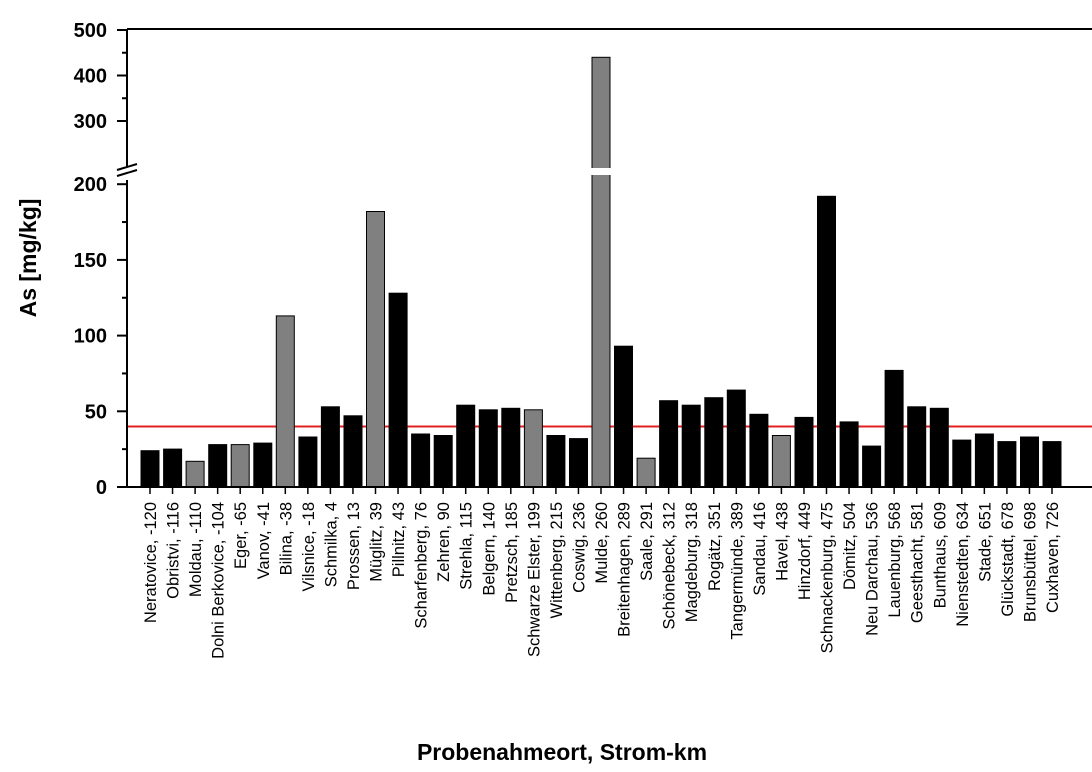 Image resolution: width=1092 pixels, height=772 pixels. Describe the element at coordinates (512, 552) in the screenshot. I see `category-label: Pretzsch, 185` at that location.